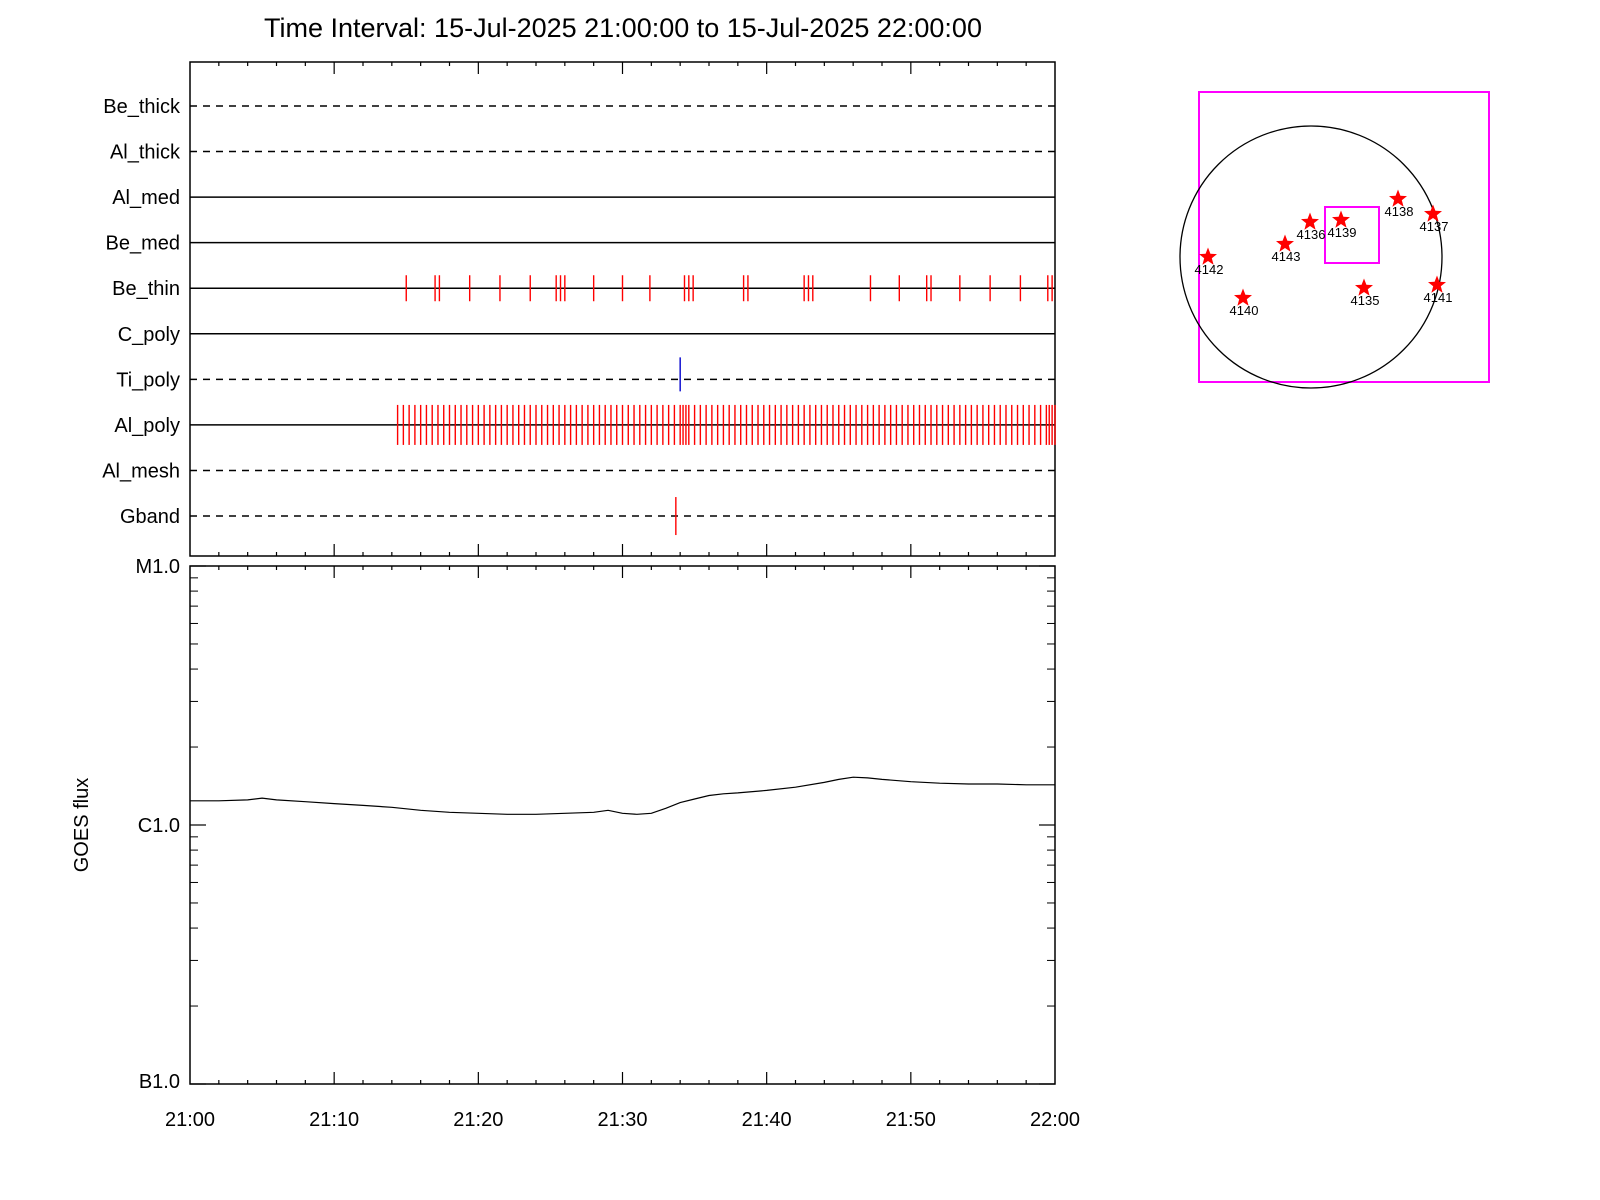 The width and height of the screenshot is (1600, 1200). What do you see at coordinates (143, 244) in the screenshot?
I see `channel-label-Be_med: Be_med` at bounding box center [143, 244].